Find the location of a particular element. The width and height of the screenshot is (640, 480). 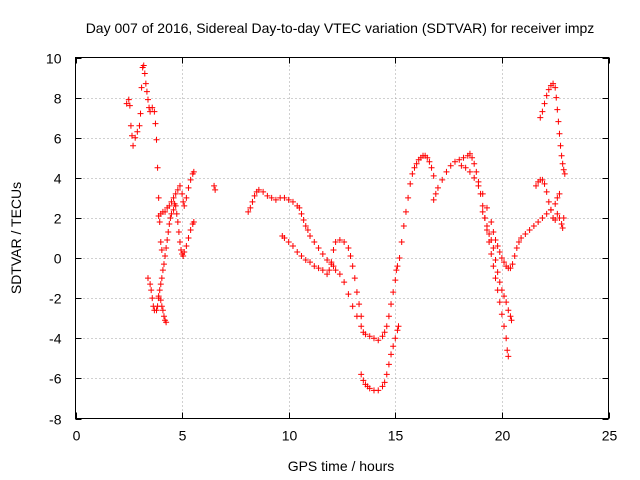

y-tick-label: 4 is located at coordinates (58, 179).